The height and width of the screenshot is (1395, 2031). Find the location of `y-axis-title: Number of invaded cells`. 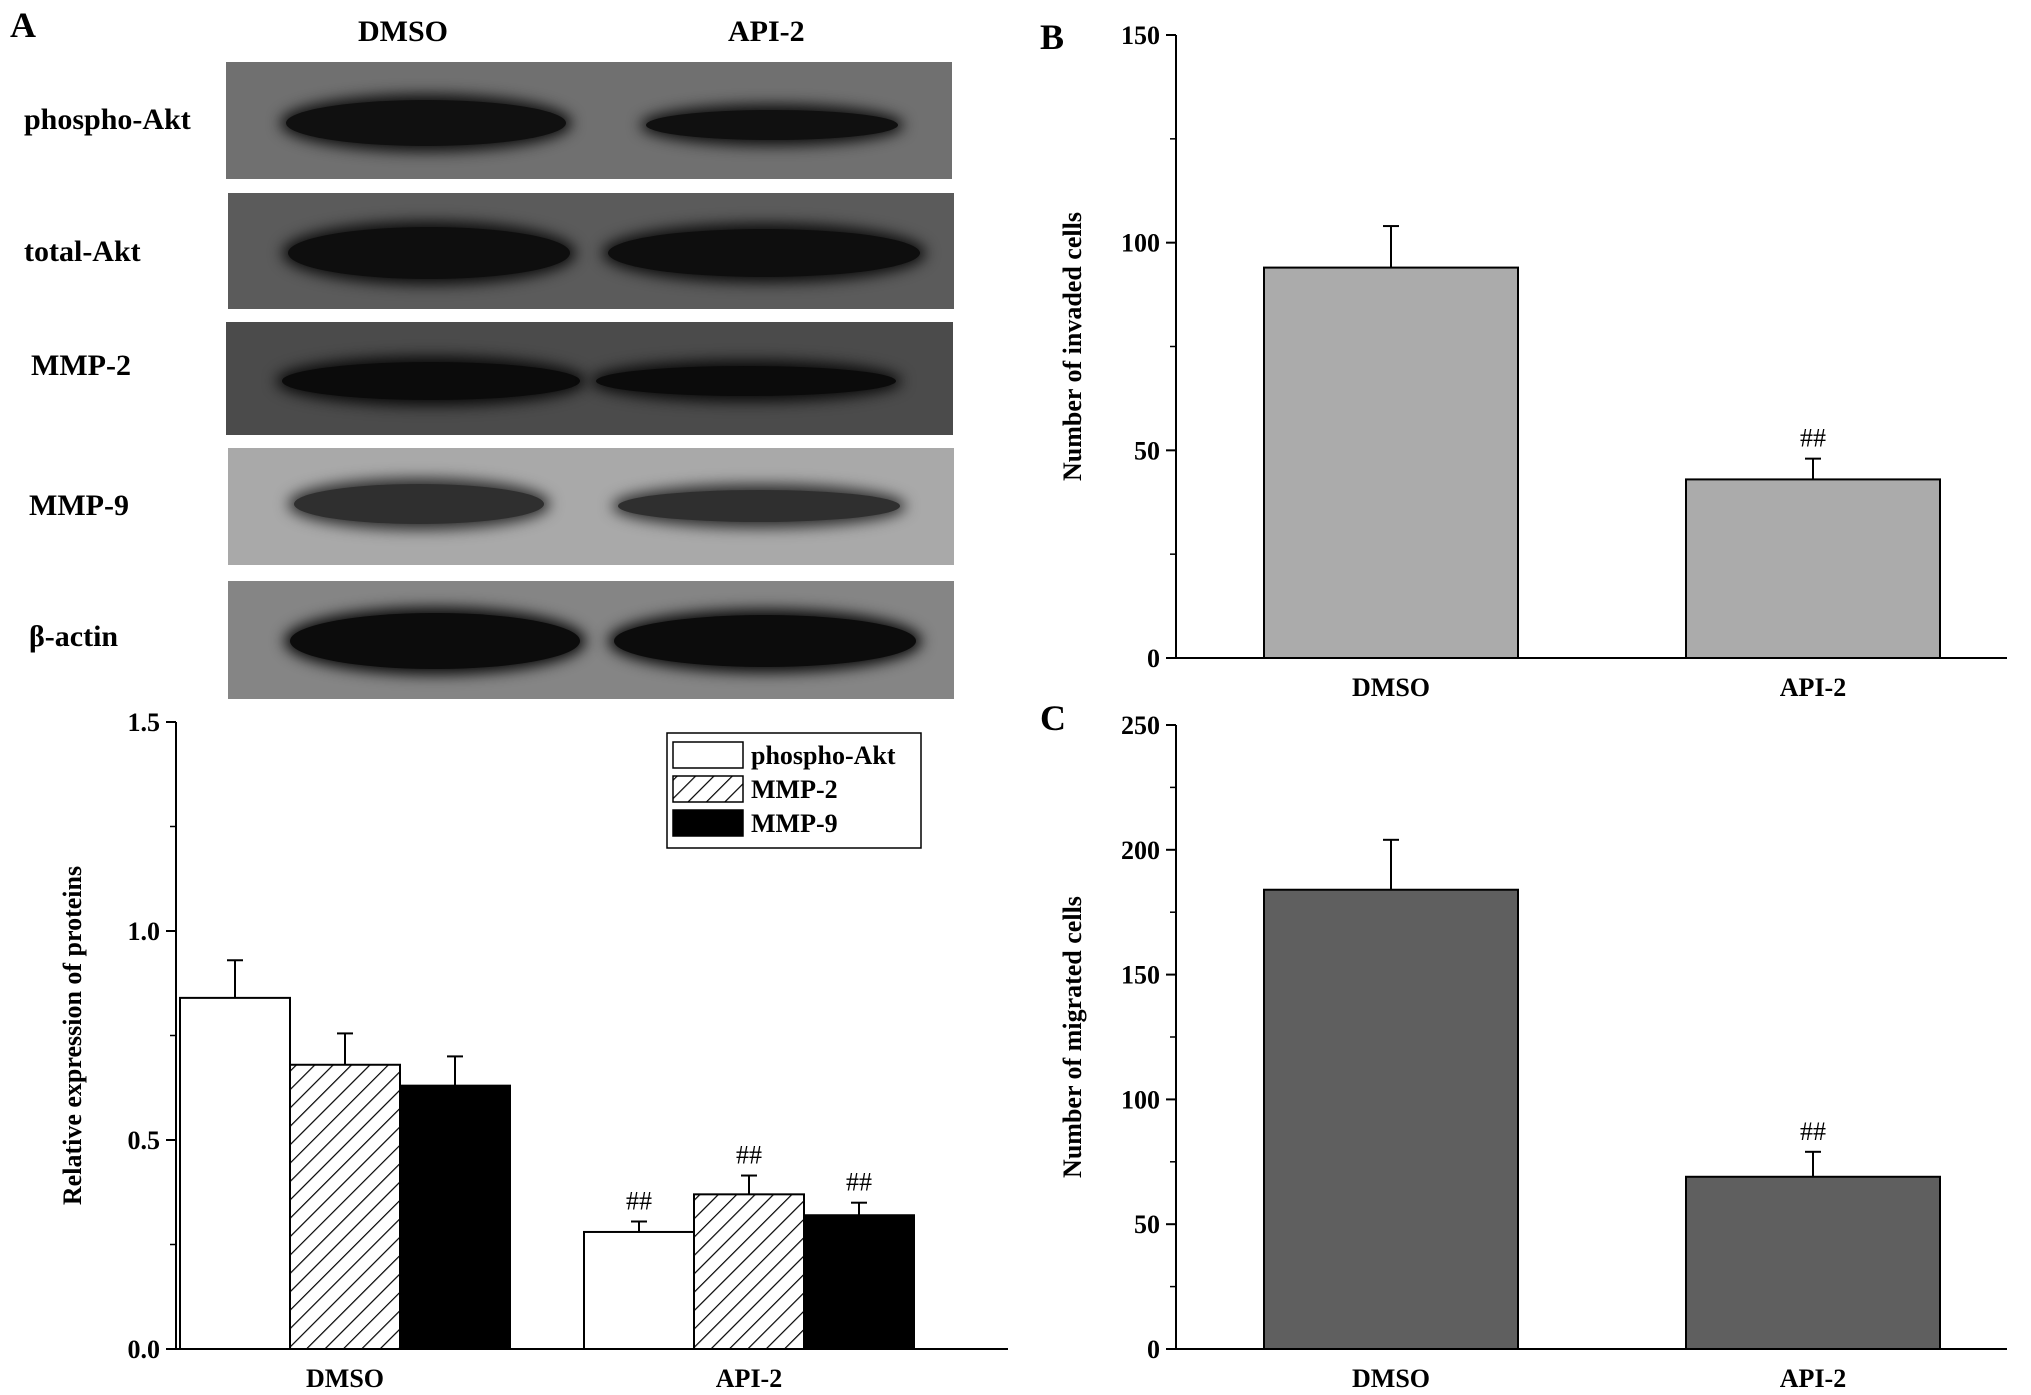

y-axis-title: Number of invaded cells is located at coordinates (1072, 346).